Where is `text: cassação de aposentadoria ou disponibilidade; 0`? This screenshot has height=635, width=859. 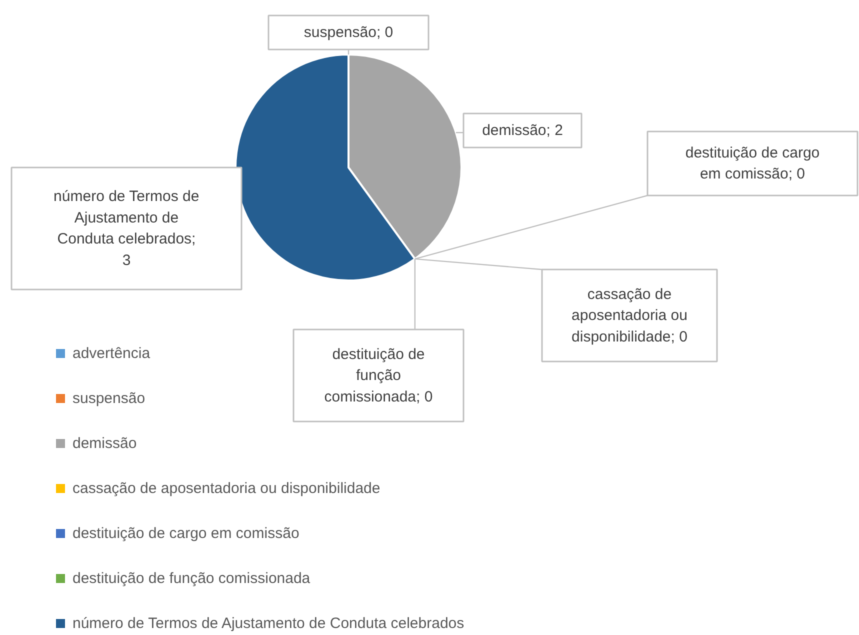 text: cassação de aposentadoria ou disponibilidade; 0 is located at coordinates (630, 316).